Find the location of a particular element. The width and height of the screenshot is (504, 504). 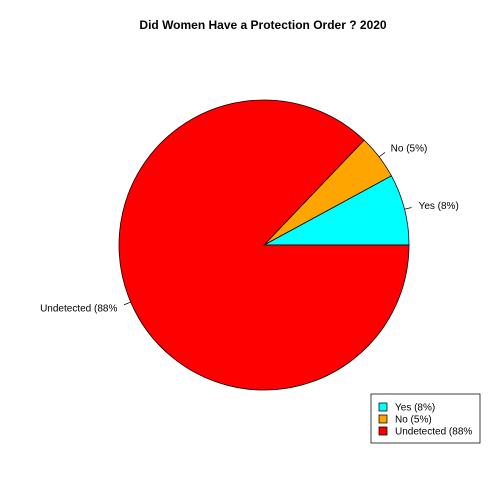

legend-entry-0: Yes (8%) is located at coordinates (415, 408).